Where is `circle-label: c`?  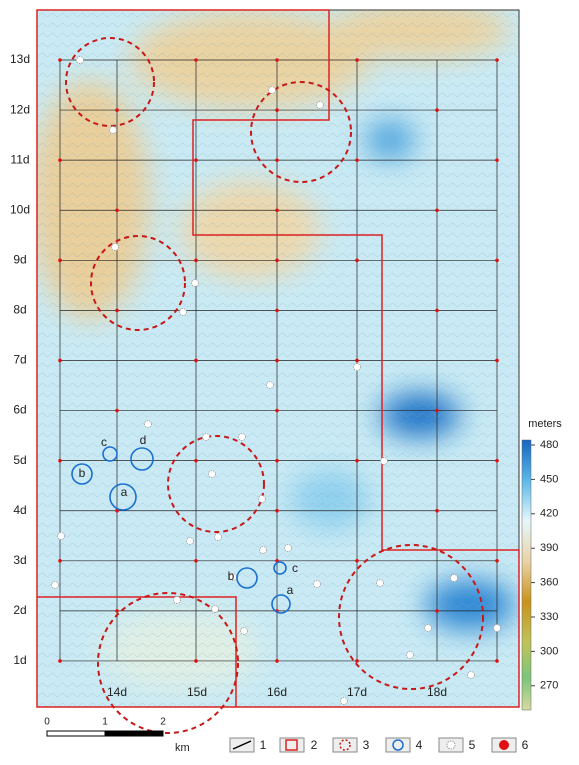 circle-label: c is located at coordinates (104, 442).